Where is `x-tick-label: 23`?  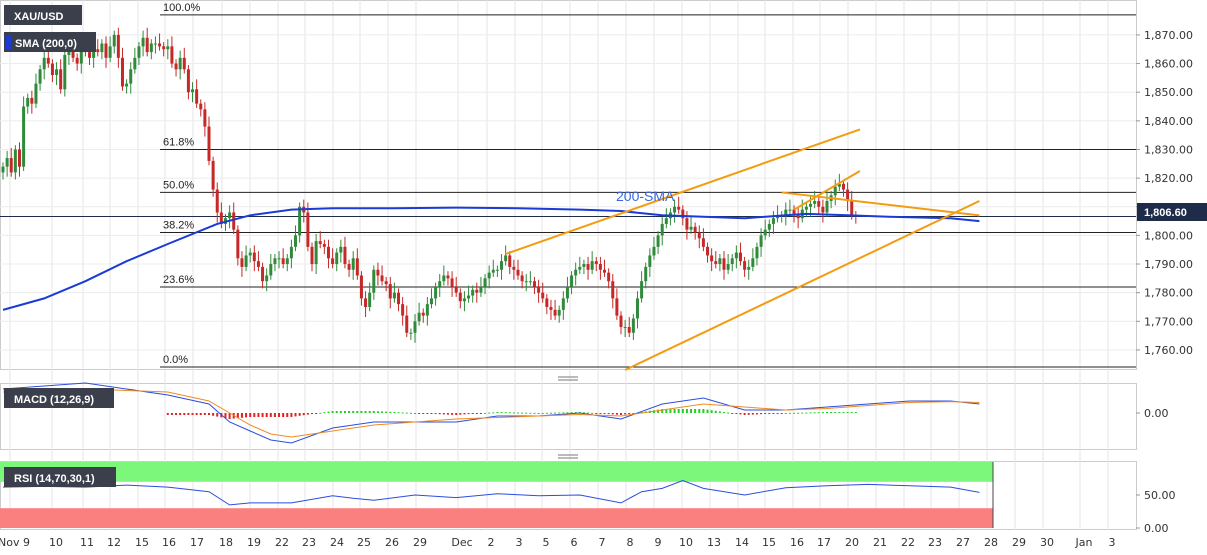
x-tick-label: 23 is located at coordinates (935, 542).